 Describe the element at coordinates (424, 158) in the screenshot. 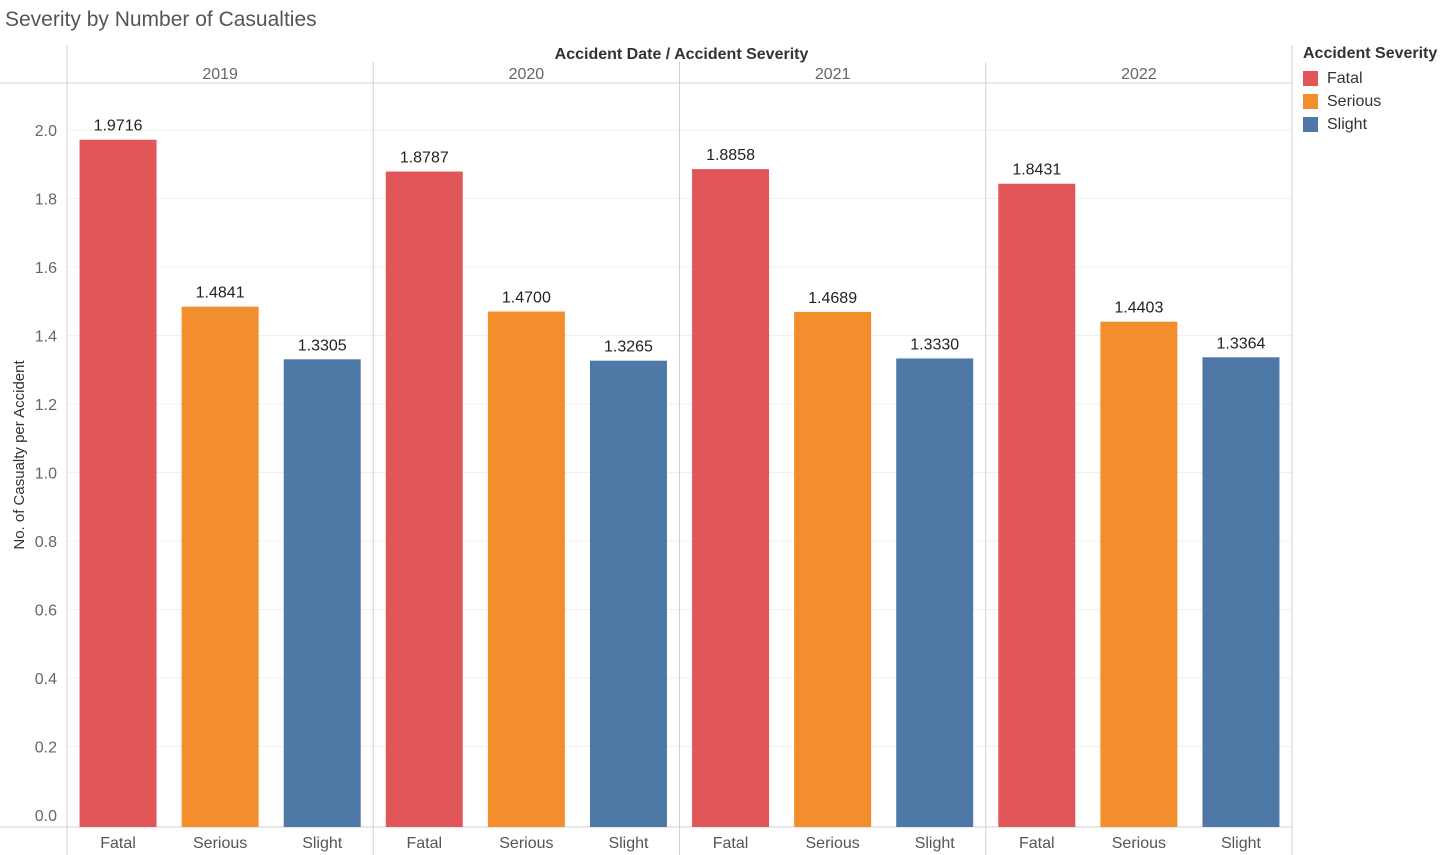

I see `data-label: 1.8787` at that location.